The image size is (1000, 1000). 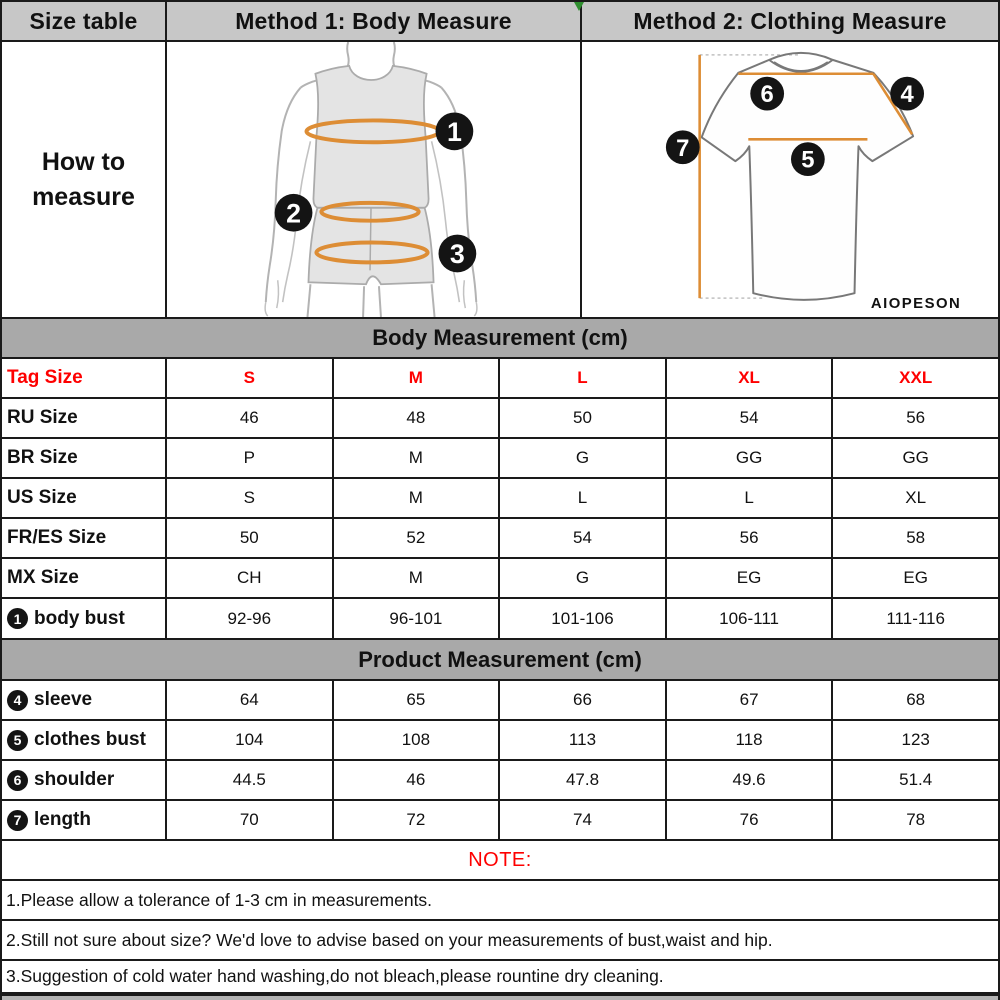 I want to click on cell-value: 123, so click(x=915, y=739).